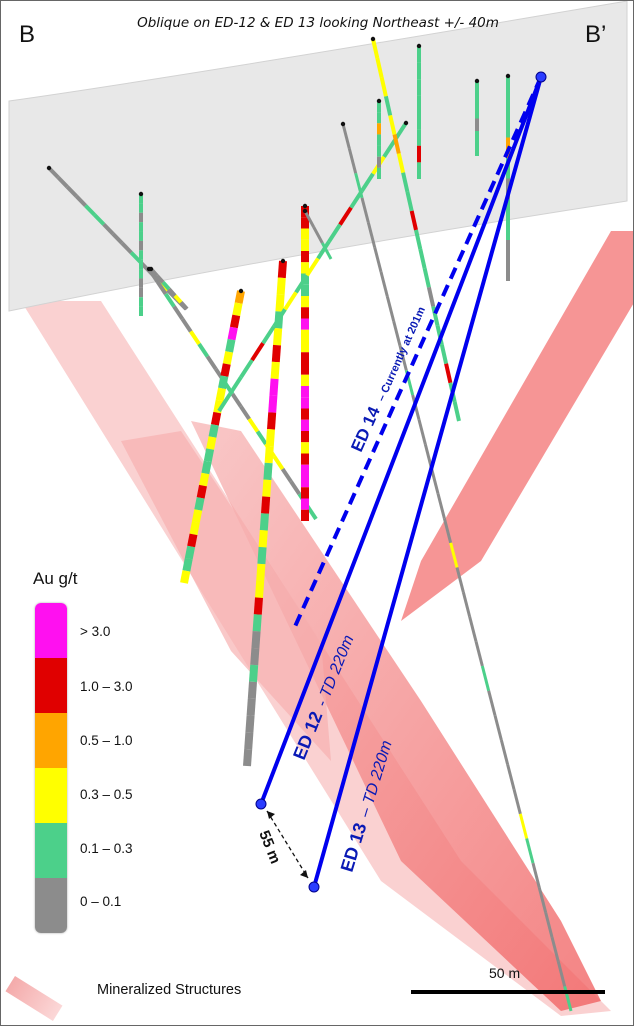 Image resolution: width=634 pixels, height=1026 pixels. I want to click on legend-label: 0.5 – 1.0, so click(106, 740).